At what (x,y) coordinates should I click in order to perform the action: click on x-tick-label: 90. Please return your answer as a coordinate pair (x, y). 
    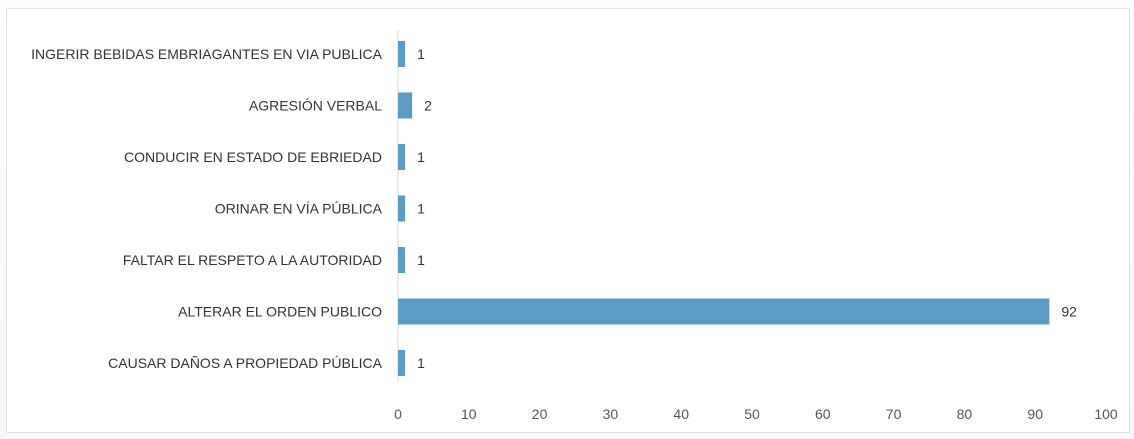
    Looking at the image, I should click on (1035, 414).